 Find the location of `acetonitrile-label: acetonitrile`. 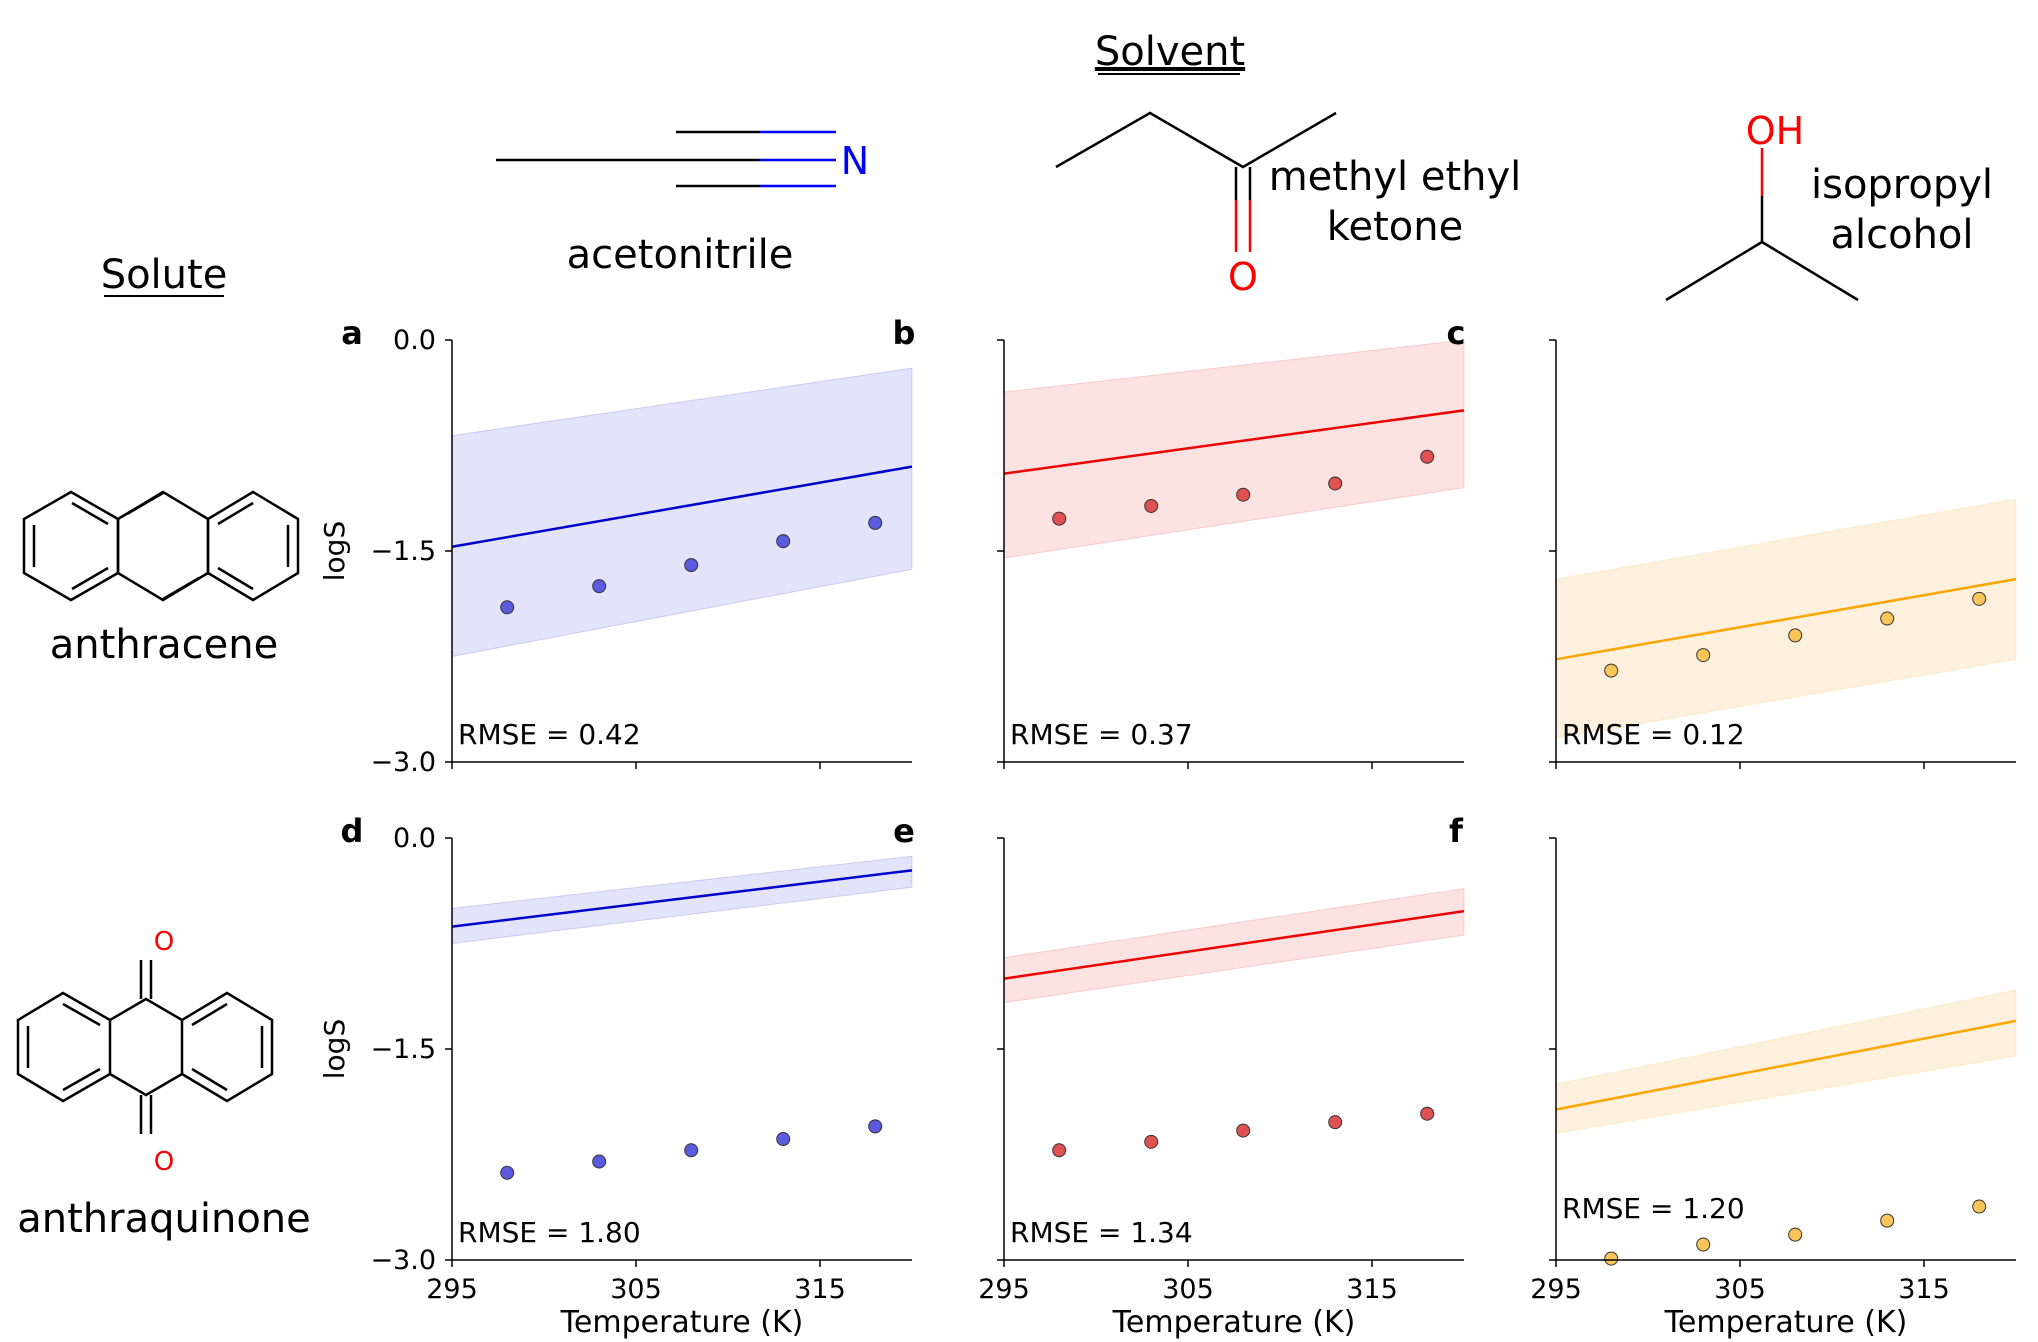

acetonitrile-label: acetonitrile is located at coordinates (680, 255).